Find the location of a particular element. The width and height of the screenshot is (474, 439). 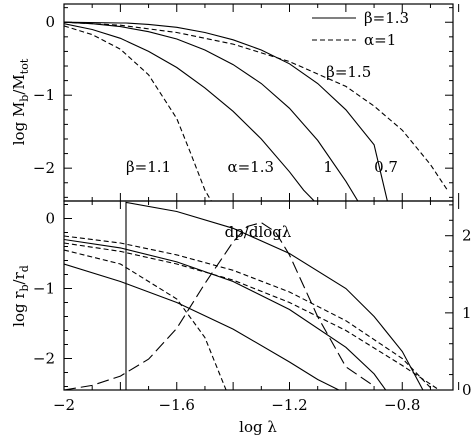

y2-tick-label: 2 is located at coordinates (467, 236).